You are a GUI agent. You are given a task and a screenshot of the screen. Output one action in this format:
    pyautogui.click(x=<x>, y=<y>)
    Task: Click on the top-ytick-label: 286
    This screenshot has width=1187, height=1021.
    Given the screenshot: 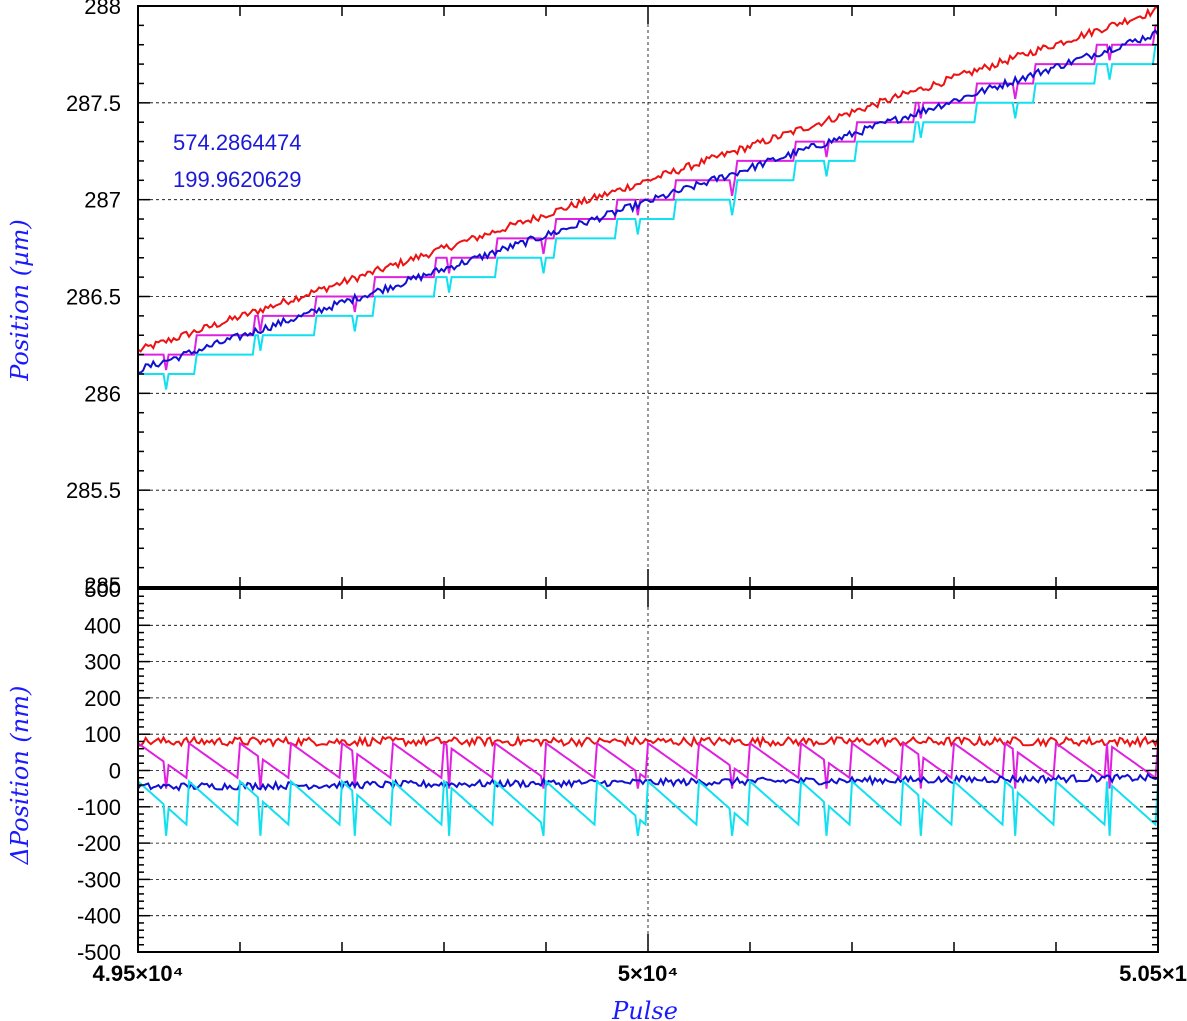 What is the action you would take?
    pyautogui.click(x=102, y=393)
    